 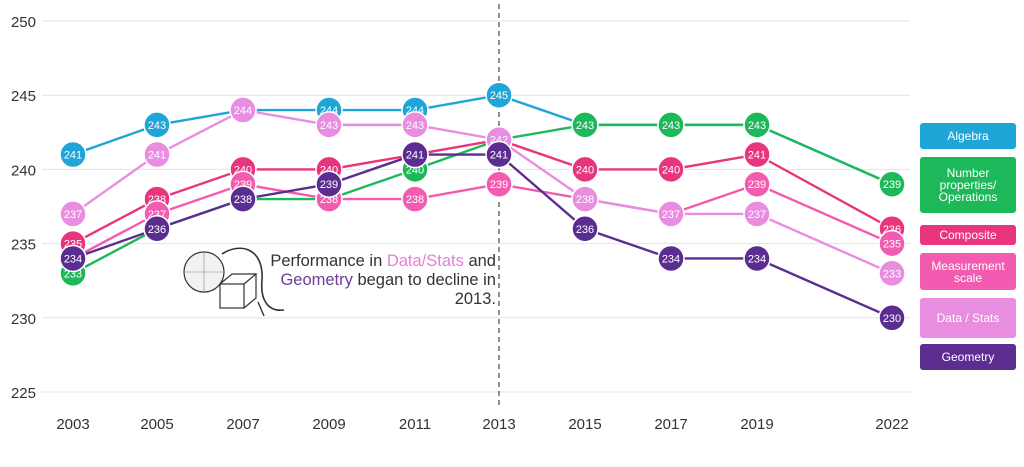 What do you see at coordinates (968, 185) in the screenshot?
I see `legend-item-number-properties-operations: Number properties/ Operations` at bounding box center [968, 185].